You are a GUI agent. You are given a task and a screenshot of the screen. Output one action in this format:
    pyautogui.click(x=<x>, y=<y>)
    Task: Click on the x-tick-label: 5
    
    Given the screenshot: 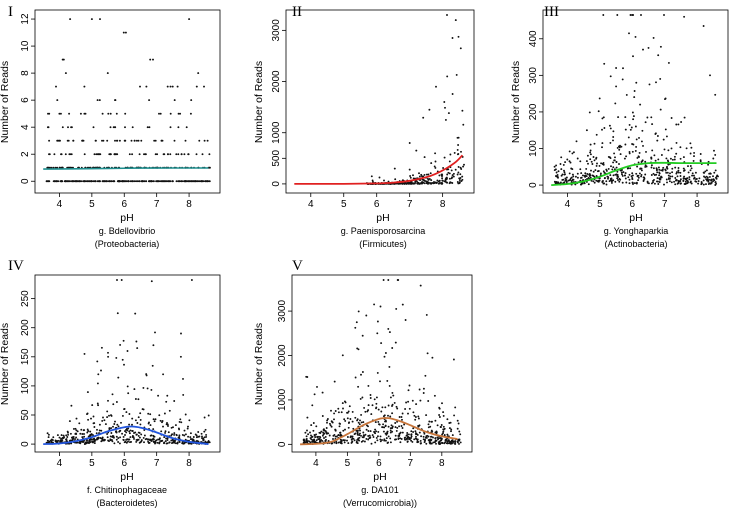 What is the action you would take?
    pyautogui.click(x=348, y=463)
    